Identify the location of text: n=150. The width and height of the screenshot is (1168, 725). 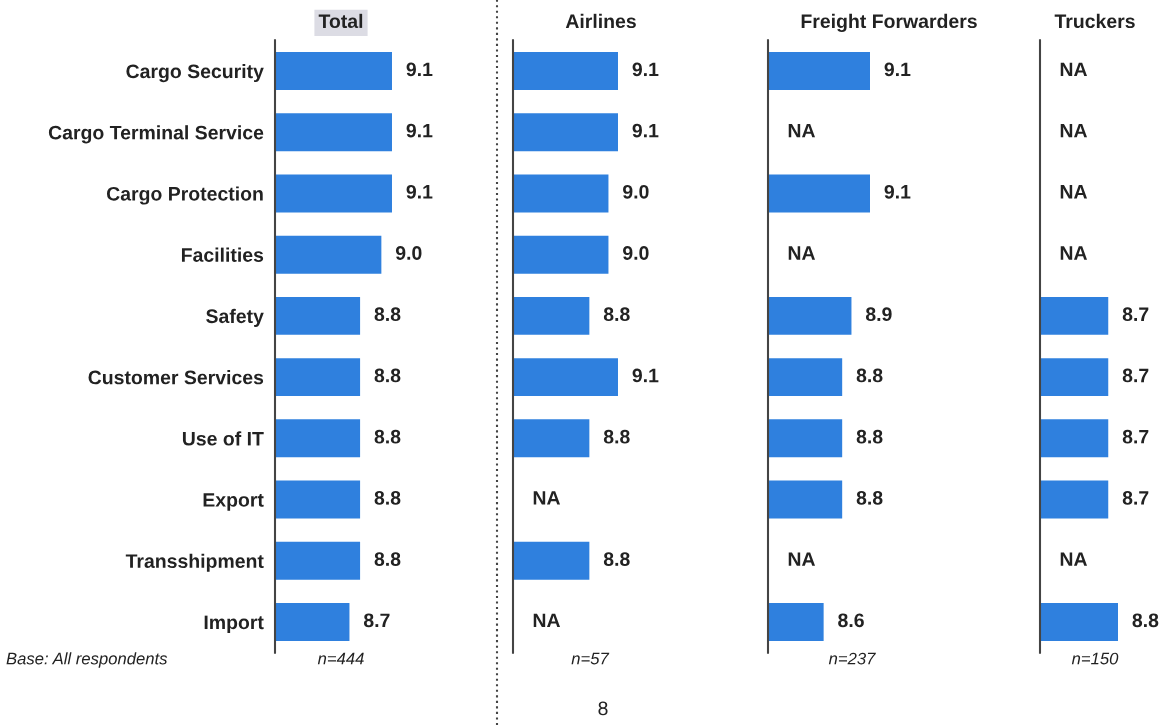
(1095, 658).